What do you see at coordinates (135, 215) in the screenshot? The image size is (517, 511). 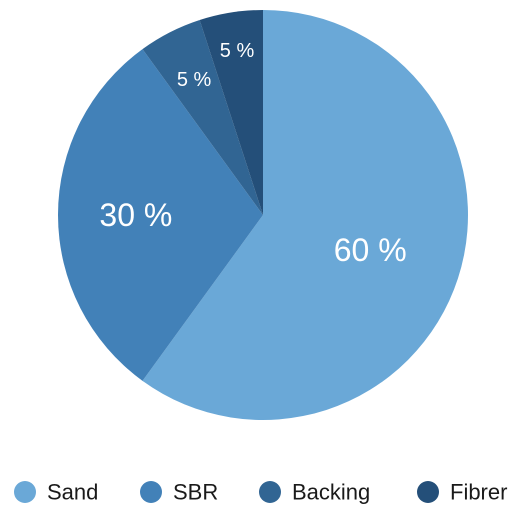 I see `slice-label-sbr: 30 %` at bounding box center [135, 215].